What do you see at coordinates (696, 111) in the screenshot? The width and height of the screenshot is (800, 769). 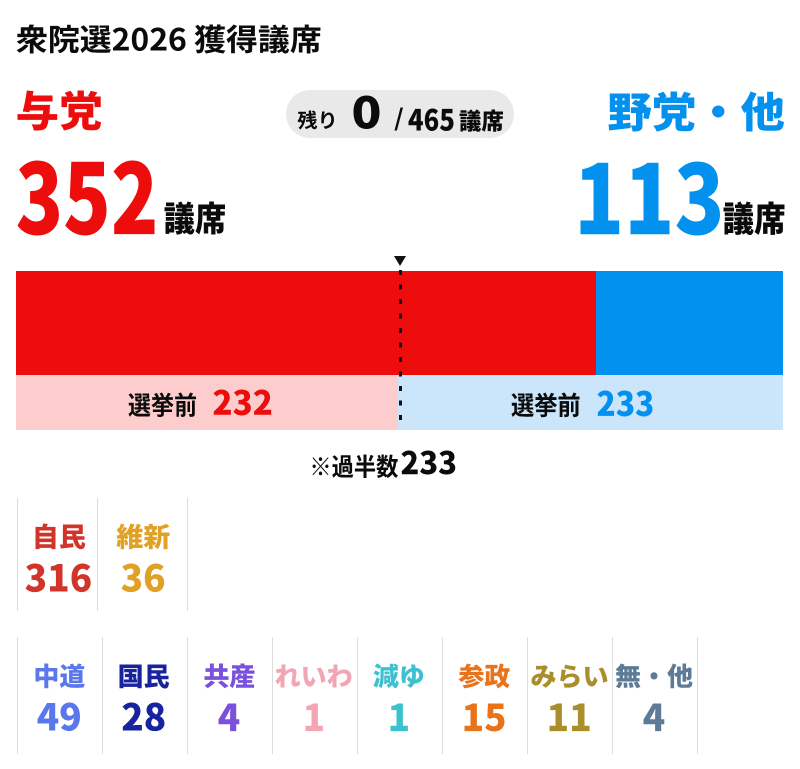 I see `yato-label-glyphs` at bounding box center [696, 111].